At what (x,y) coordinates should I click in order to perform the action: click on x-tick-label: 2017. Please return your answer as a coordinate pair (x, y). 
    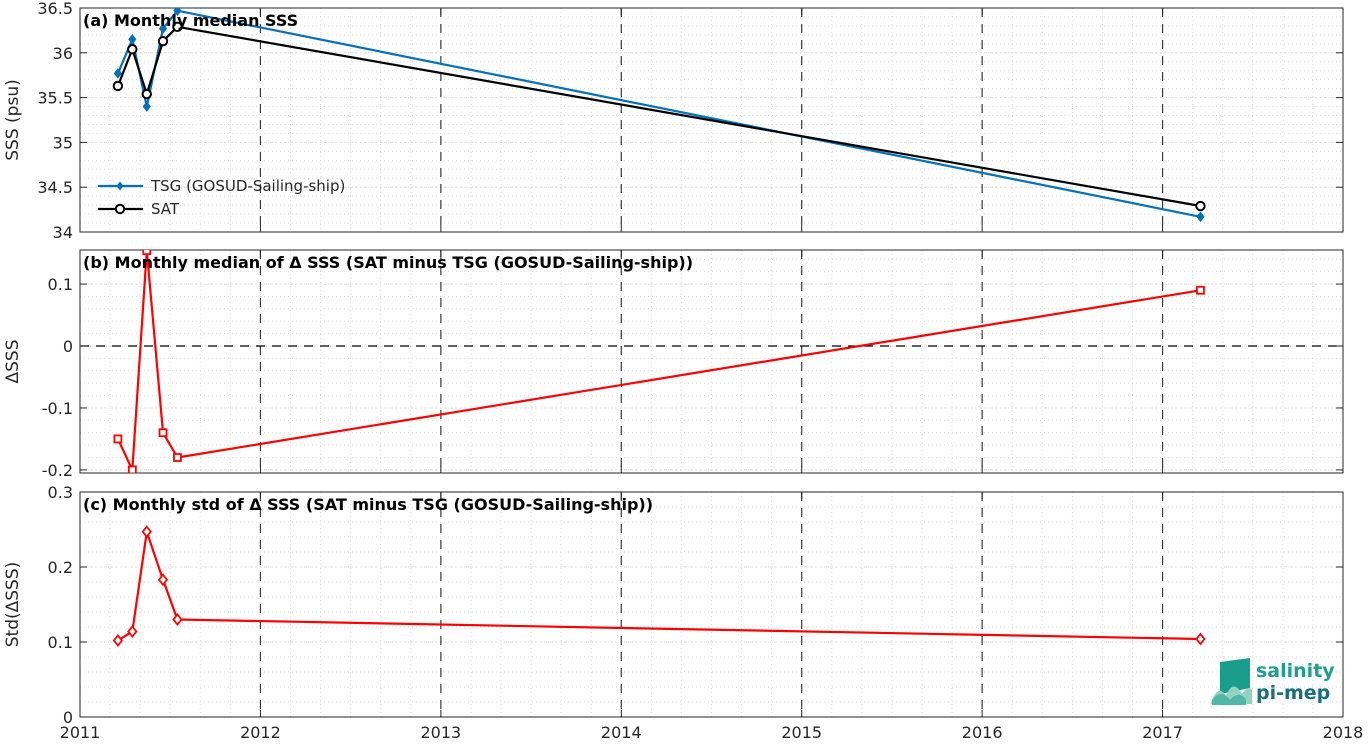
    Looking at the image, I should click on (1162, 732).